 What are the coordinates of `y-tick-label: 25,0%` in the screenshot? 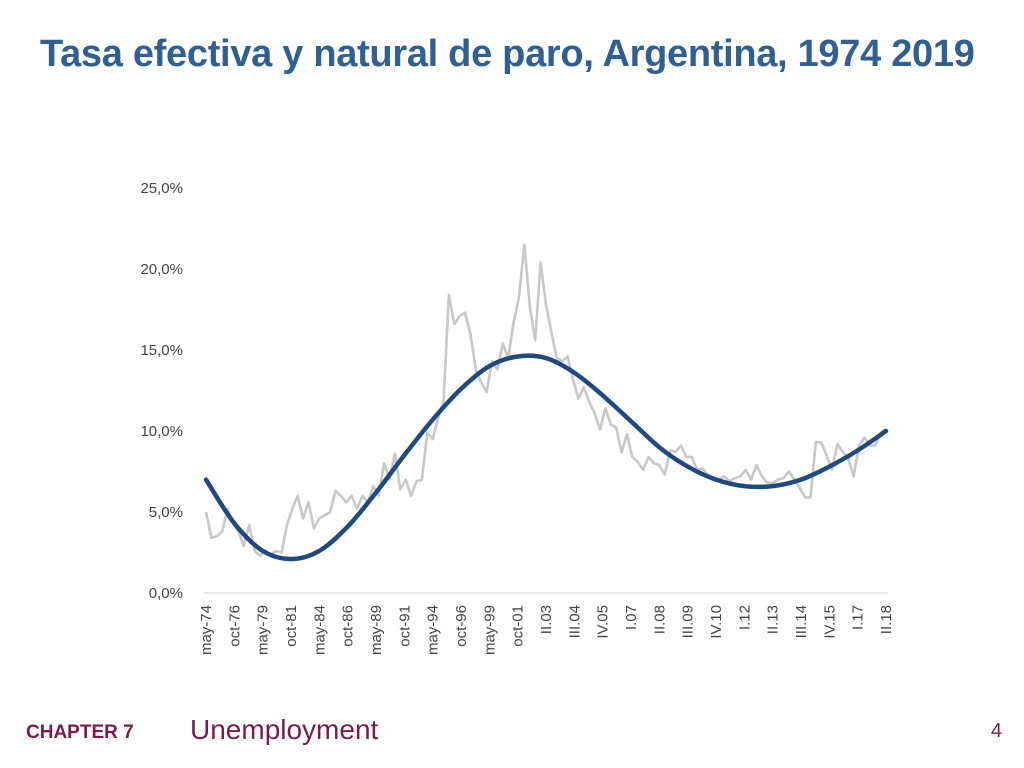 It's located at (161, 188).